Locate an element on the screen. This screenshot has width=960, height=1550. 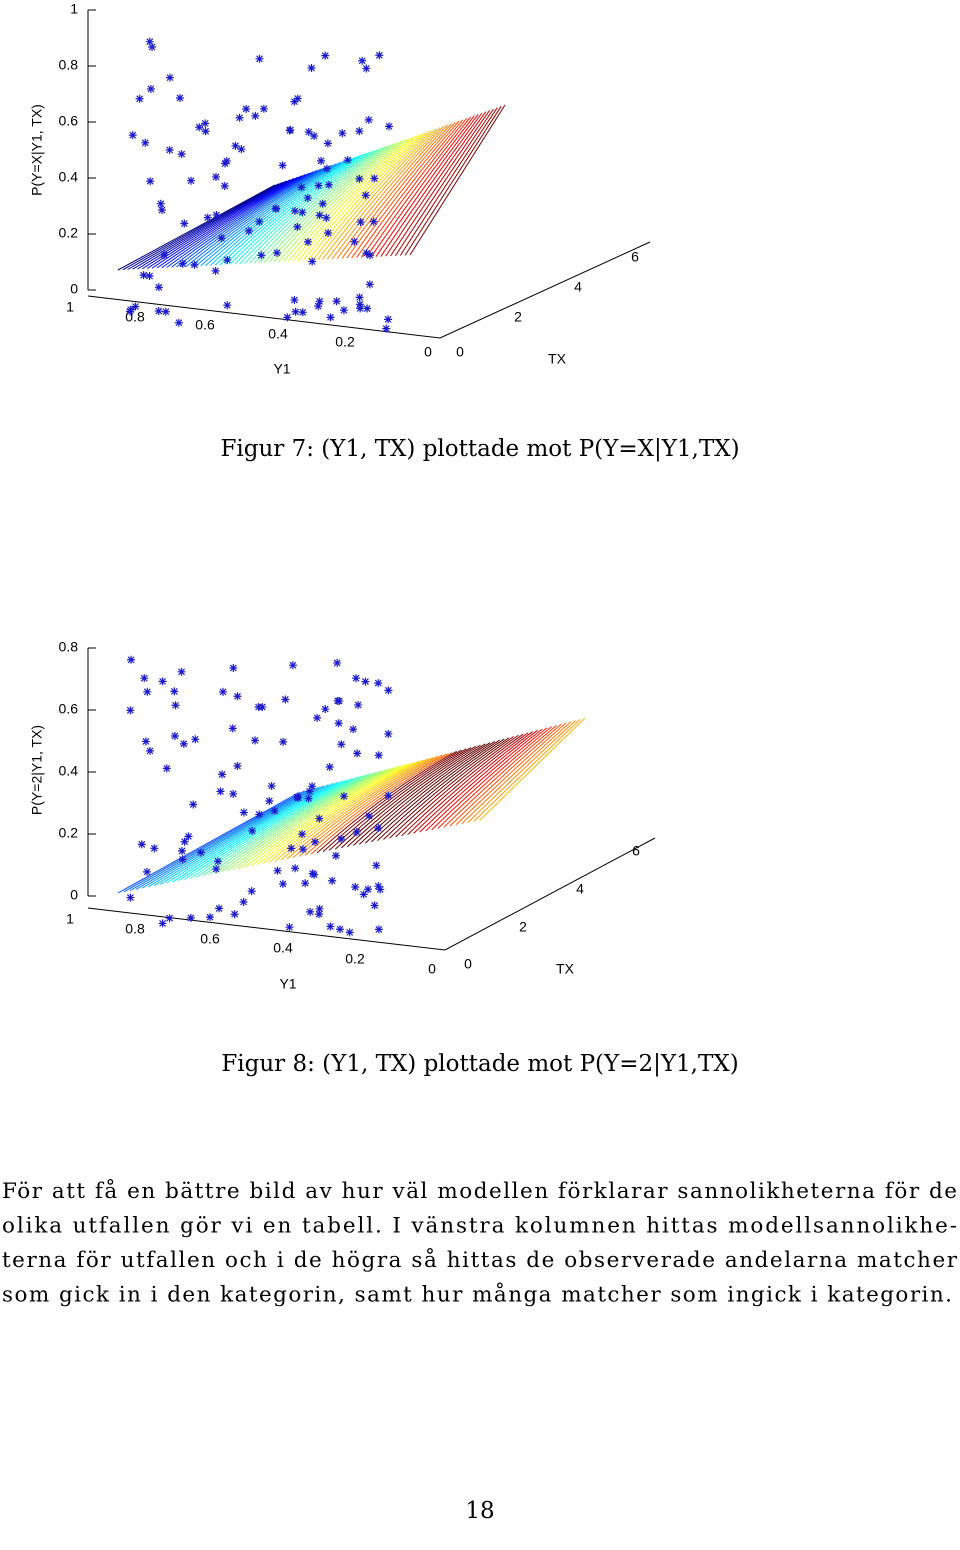
tx-axis-label: TX is located at coordinates (565, 969).